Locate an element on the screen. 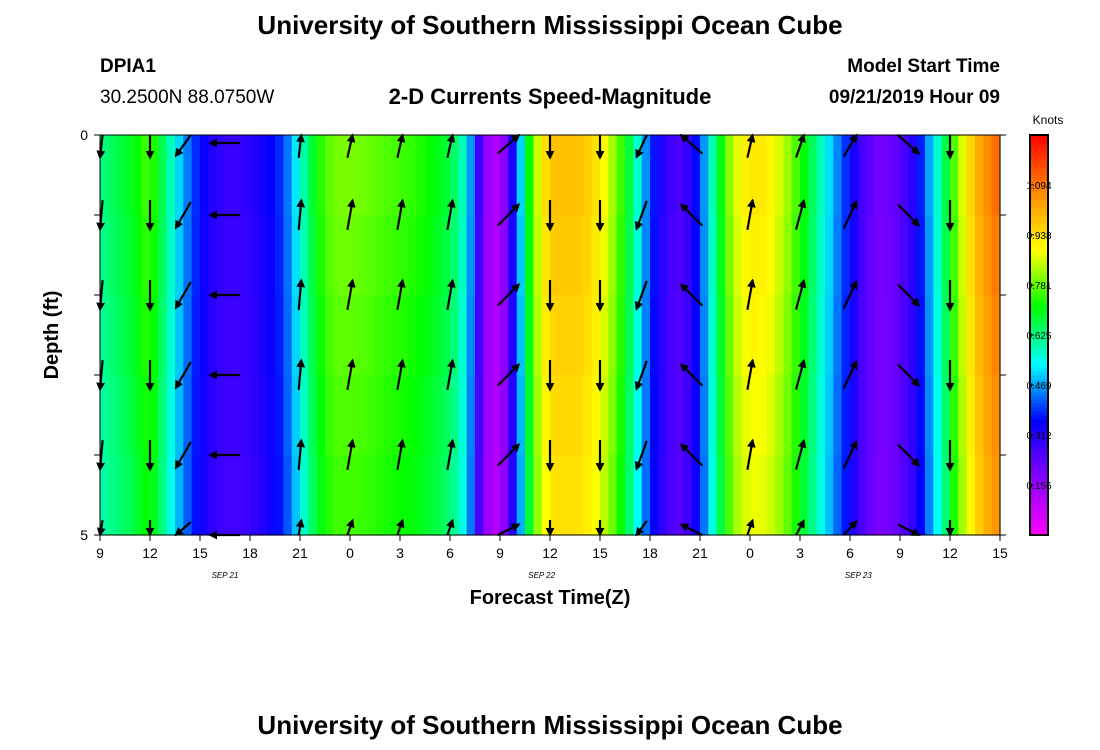 This screenshot has width=1100, height=750. colorbar-legend: 0.156 0.312 0.469 0.625 0.781 0.938 1.094 is located at coordinates (1039, 335).